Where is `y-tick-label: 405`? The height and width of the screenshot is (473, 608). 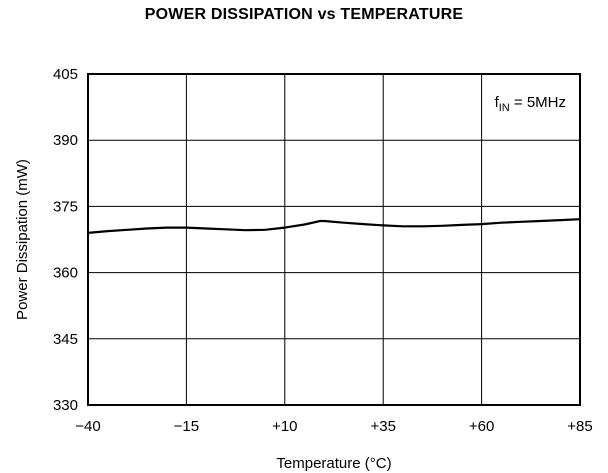
y-tick-label: 405 is located at coordinates (65, 74).